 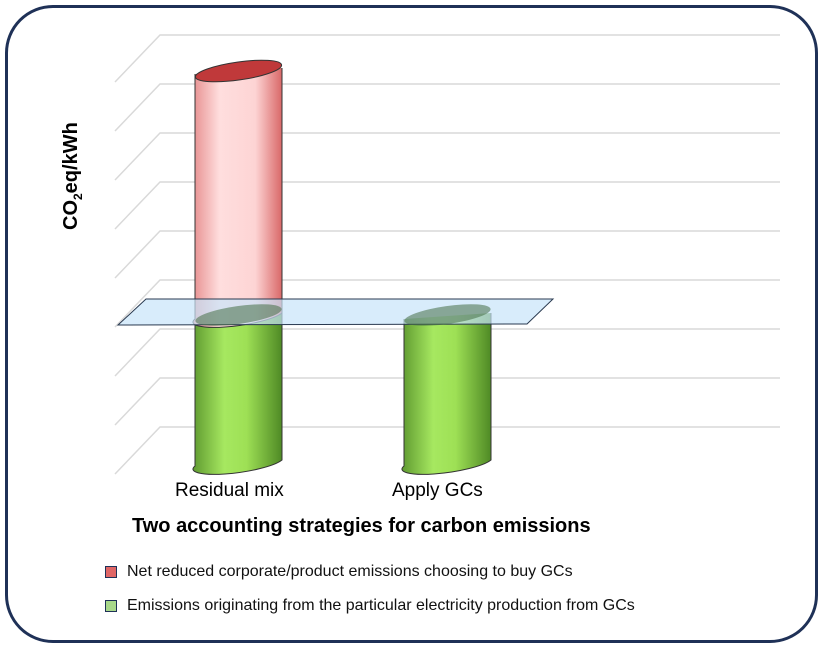 I want to click on y-label-rest: eq/kWh, so click(x=71, y=158).